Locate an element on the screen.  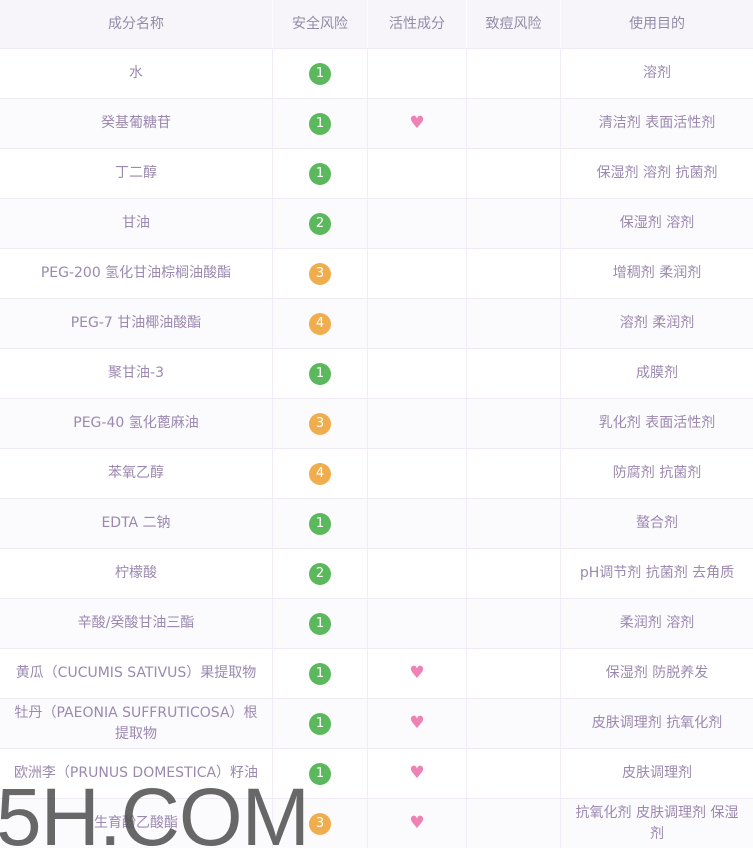
table-row: 水 1 溶剂 is located at coordinates (376, 73).